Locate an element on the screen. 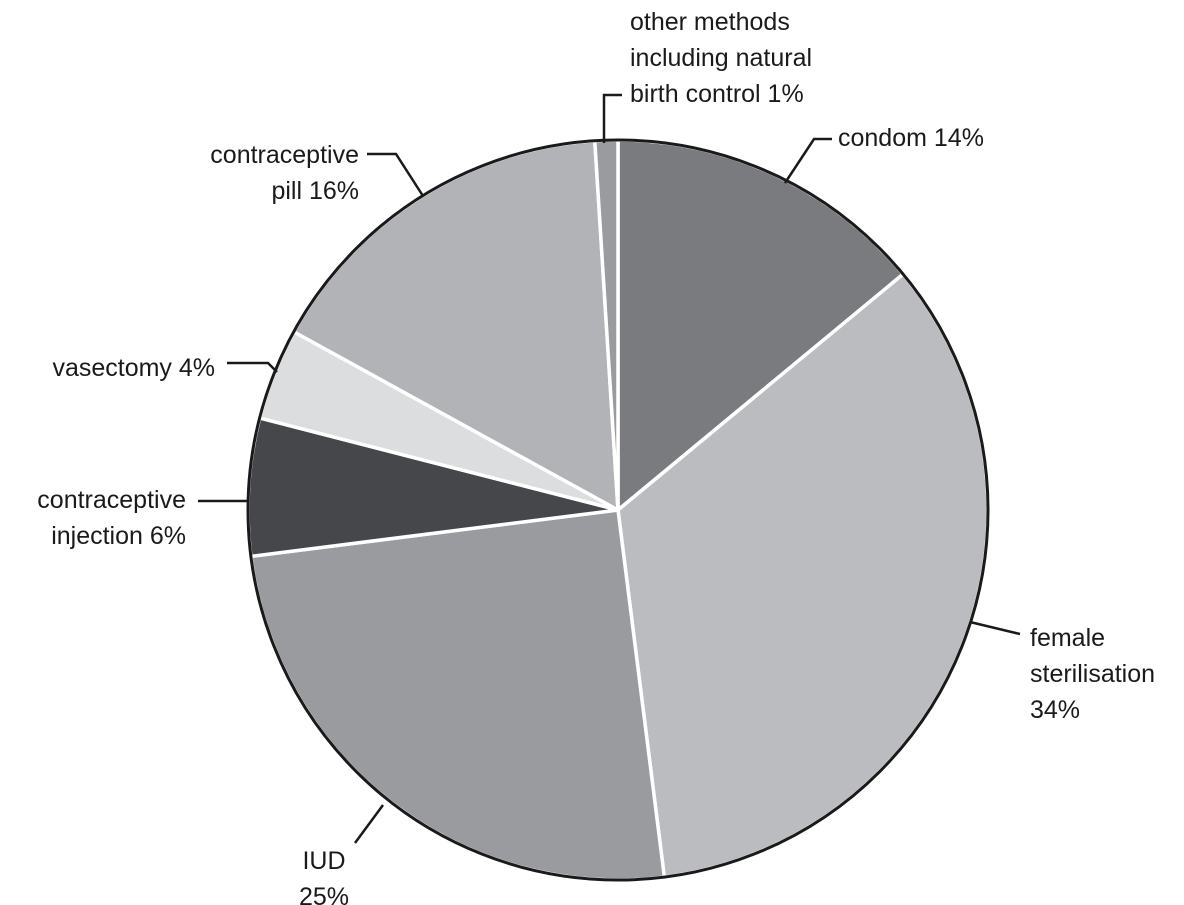  leader-line-iud is located at coordinates (369, 824).